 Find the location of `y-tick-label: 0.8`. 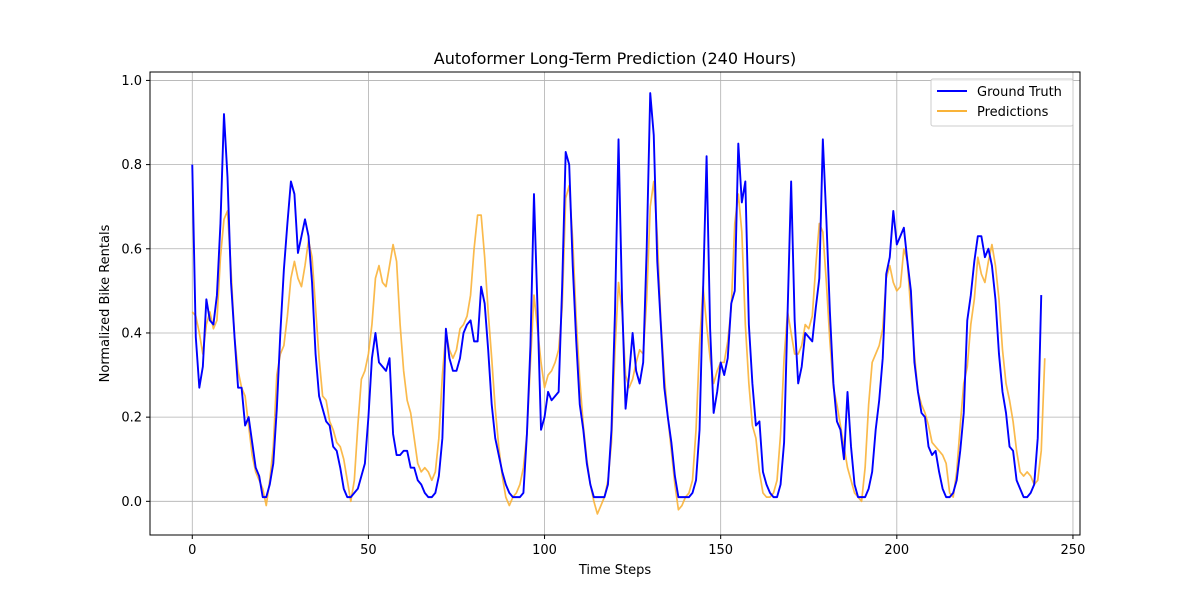

y-tick-label: 0.8 is located at coordinates (131, 165).